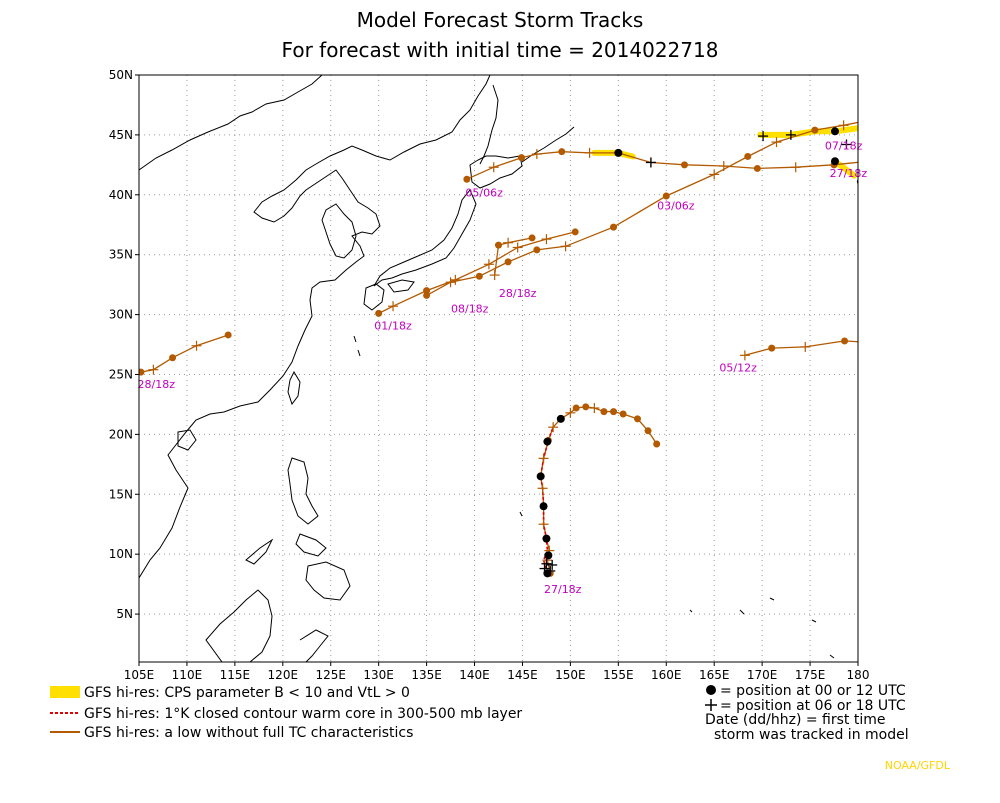 This screenshot has height=803, width=1000. I want to click on legend-pos06-label: = position at 06 or 18 UTC, so click(813, 706).